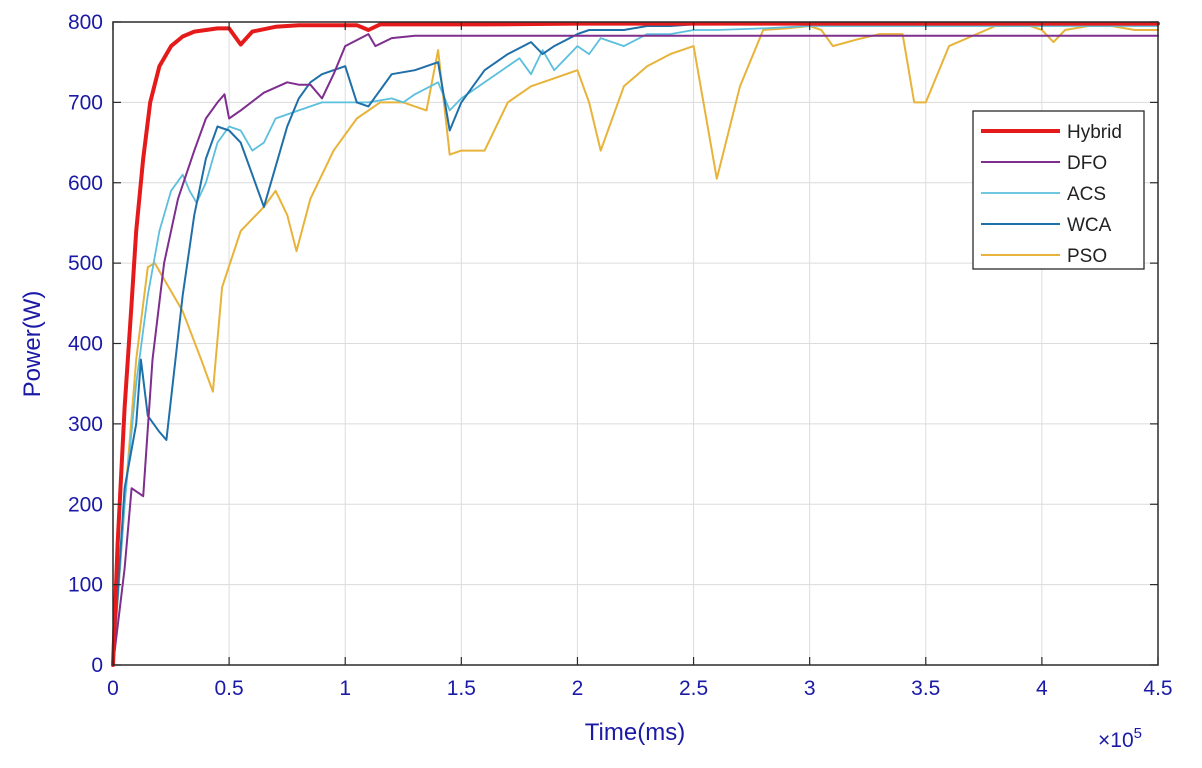 This screenshot has height=768, width=1202. What do you see at coordinates (85, 344) in the screenshot?
I see `y-tick-label: 400` at bounding box center [85, 344].